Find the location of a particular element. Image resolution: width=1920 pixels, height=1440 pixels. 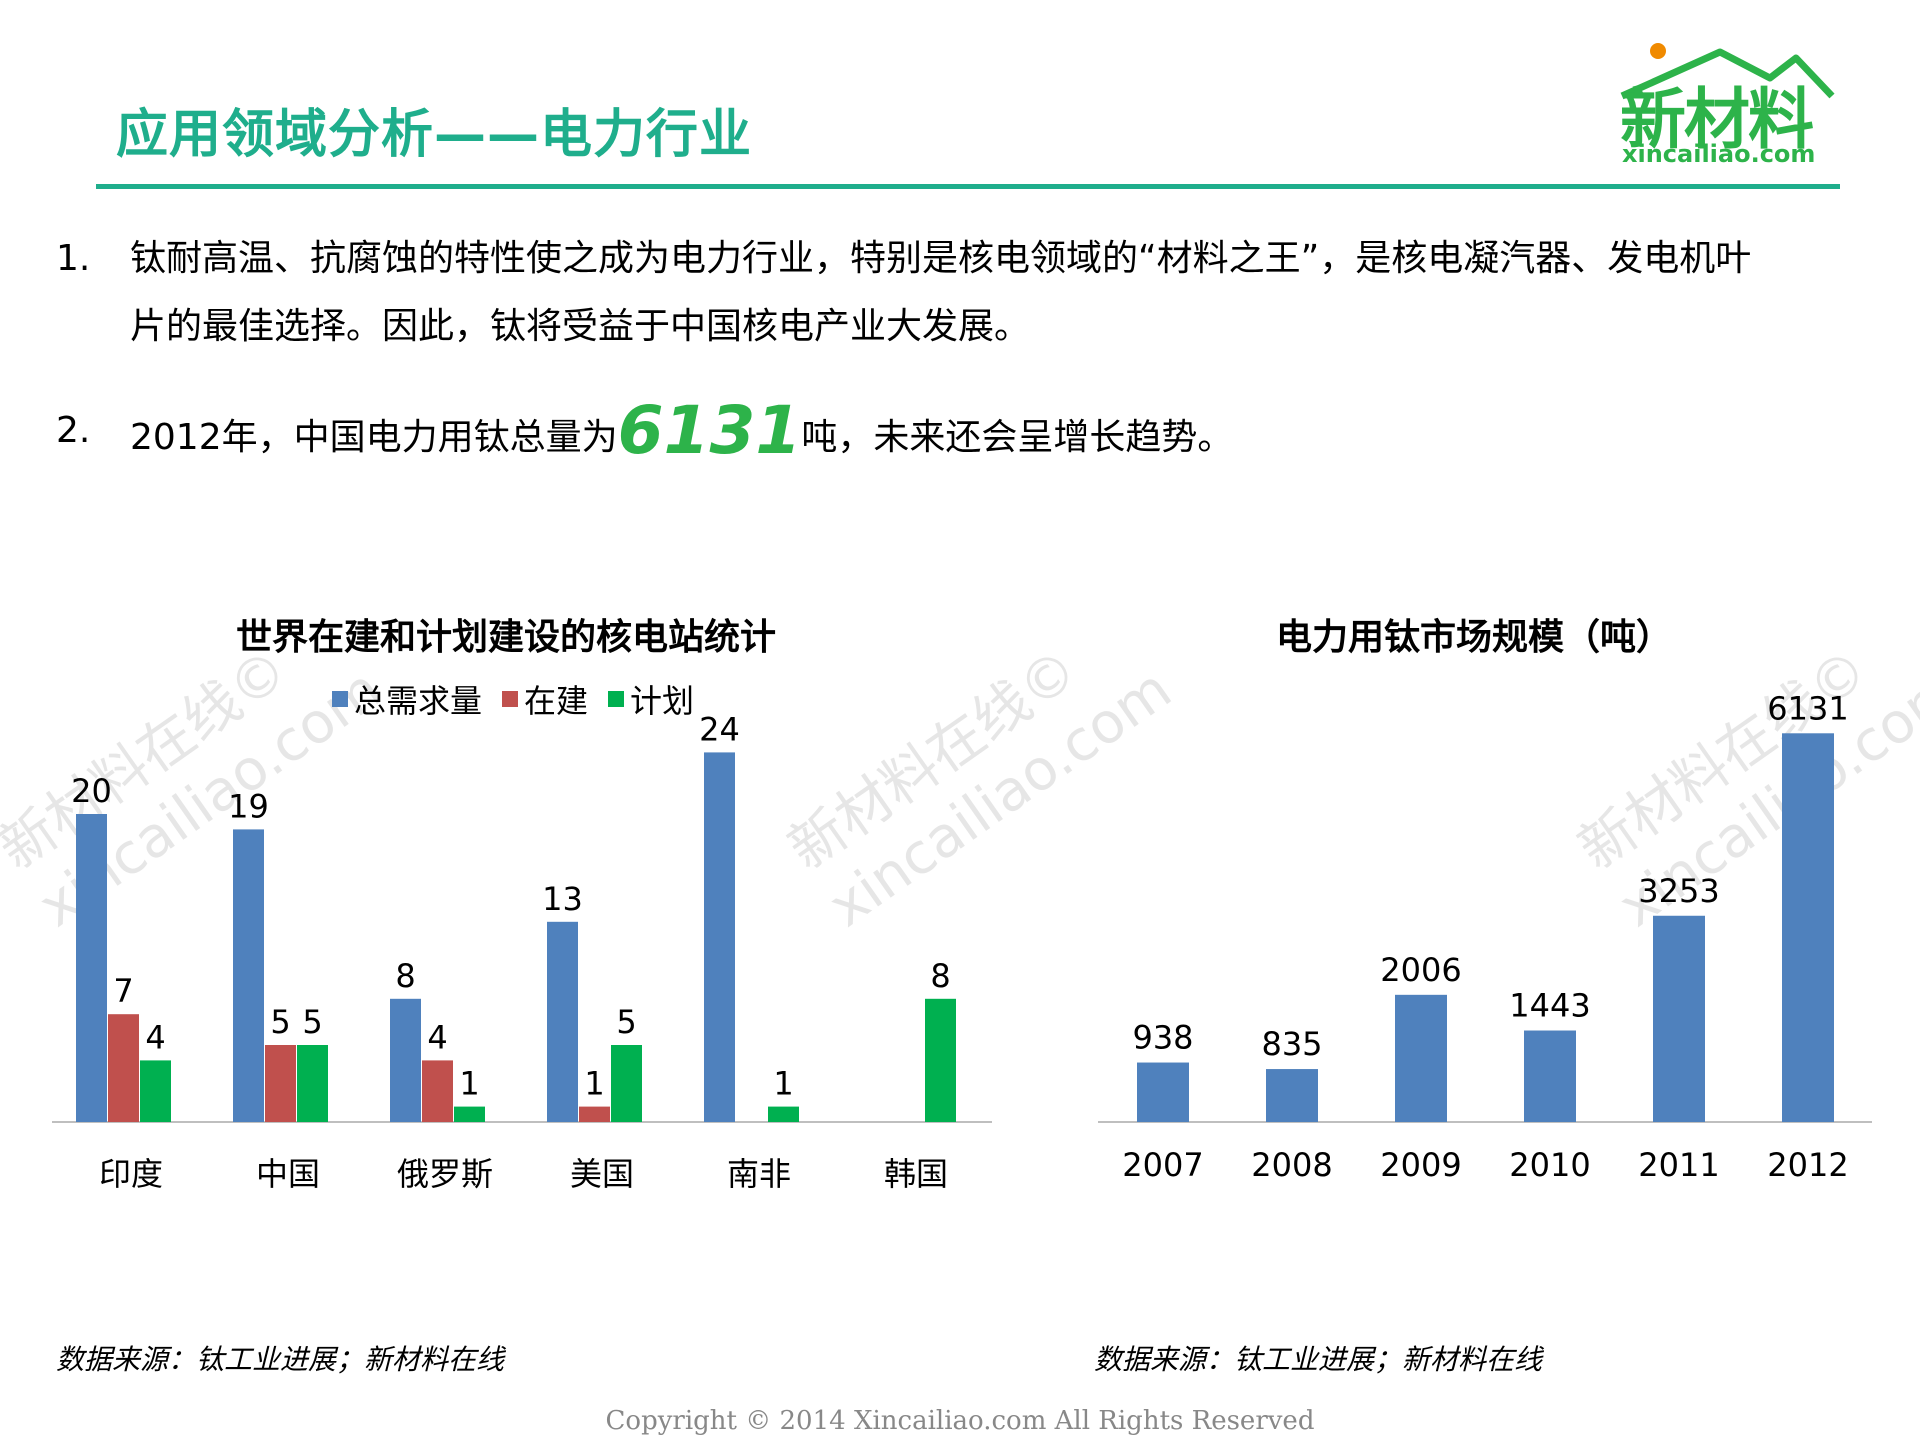

chart-2-data-label: 835 is located at coordinates (1291, 1044).